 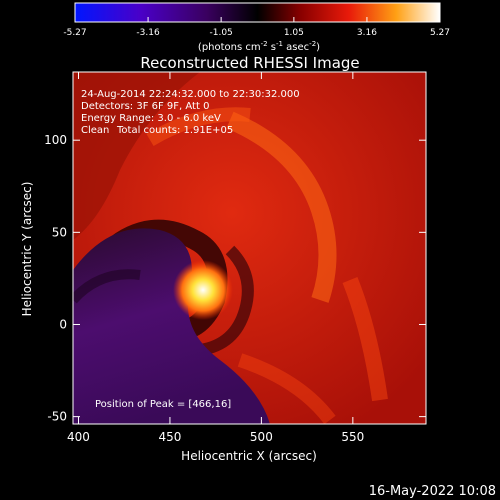 What do you see at coordinates (440, 33) in the screenshot?
I see `colorbar-tick-label: 5.27` at bounding box center [440, 33].